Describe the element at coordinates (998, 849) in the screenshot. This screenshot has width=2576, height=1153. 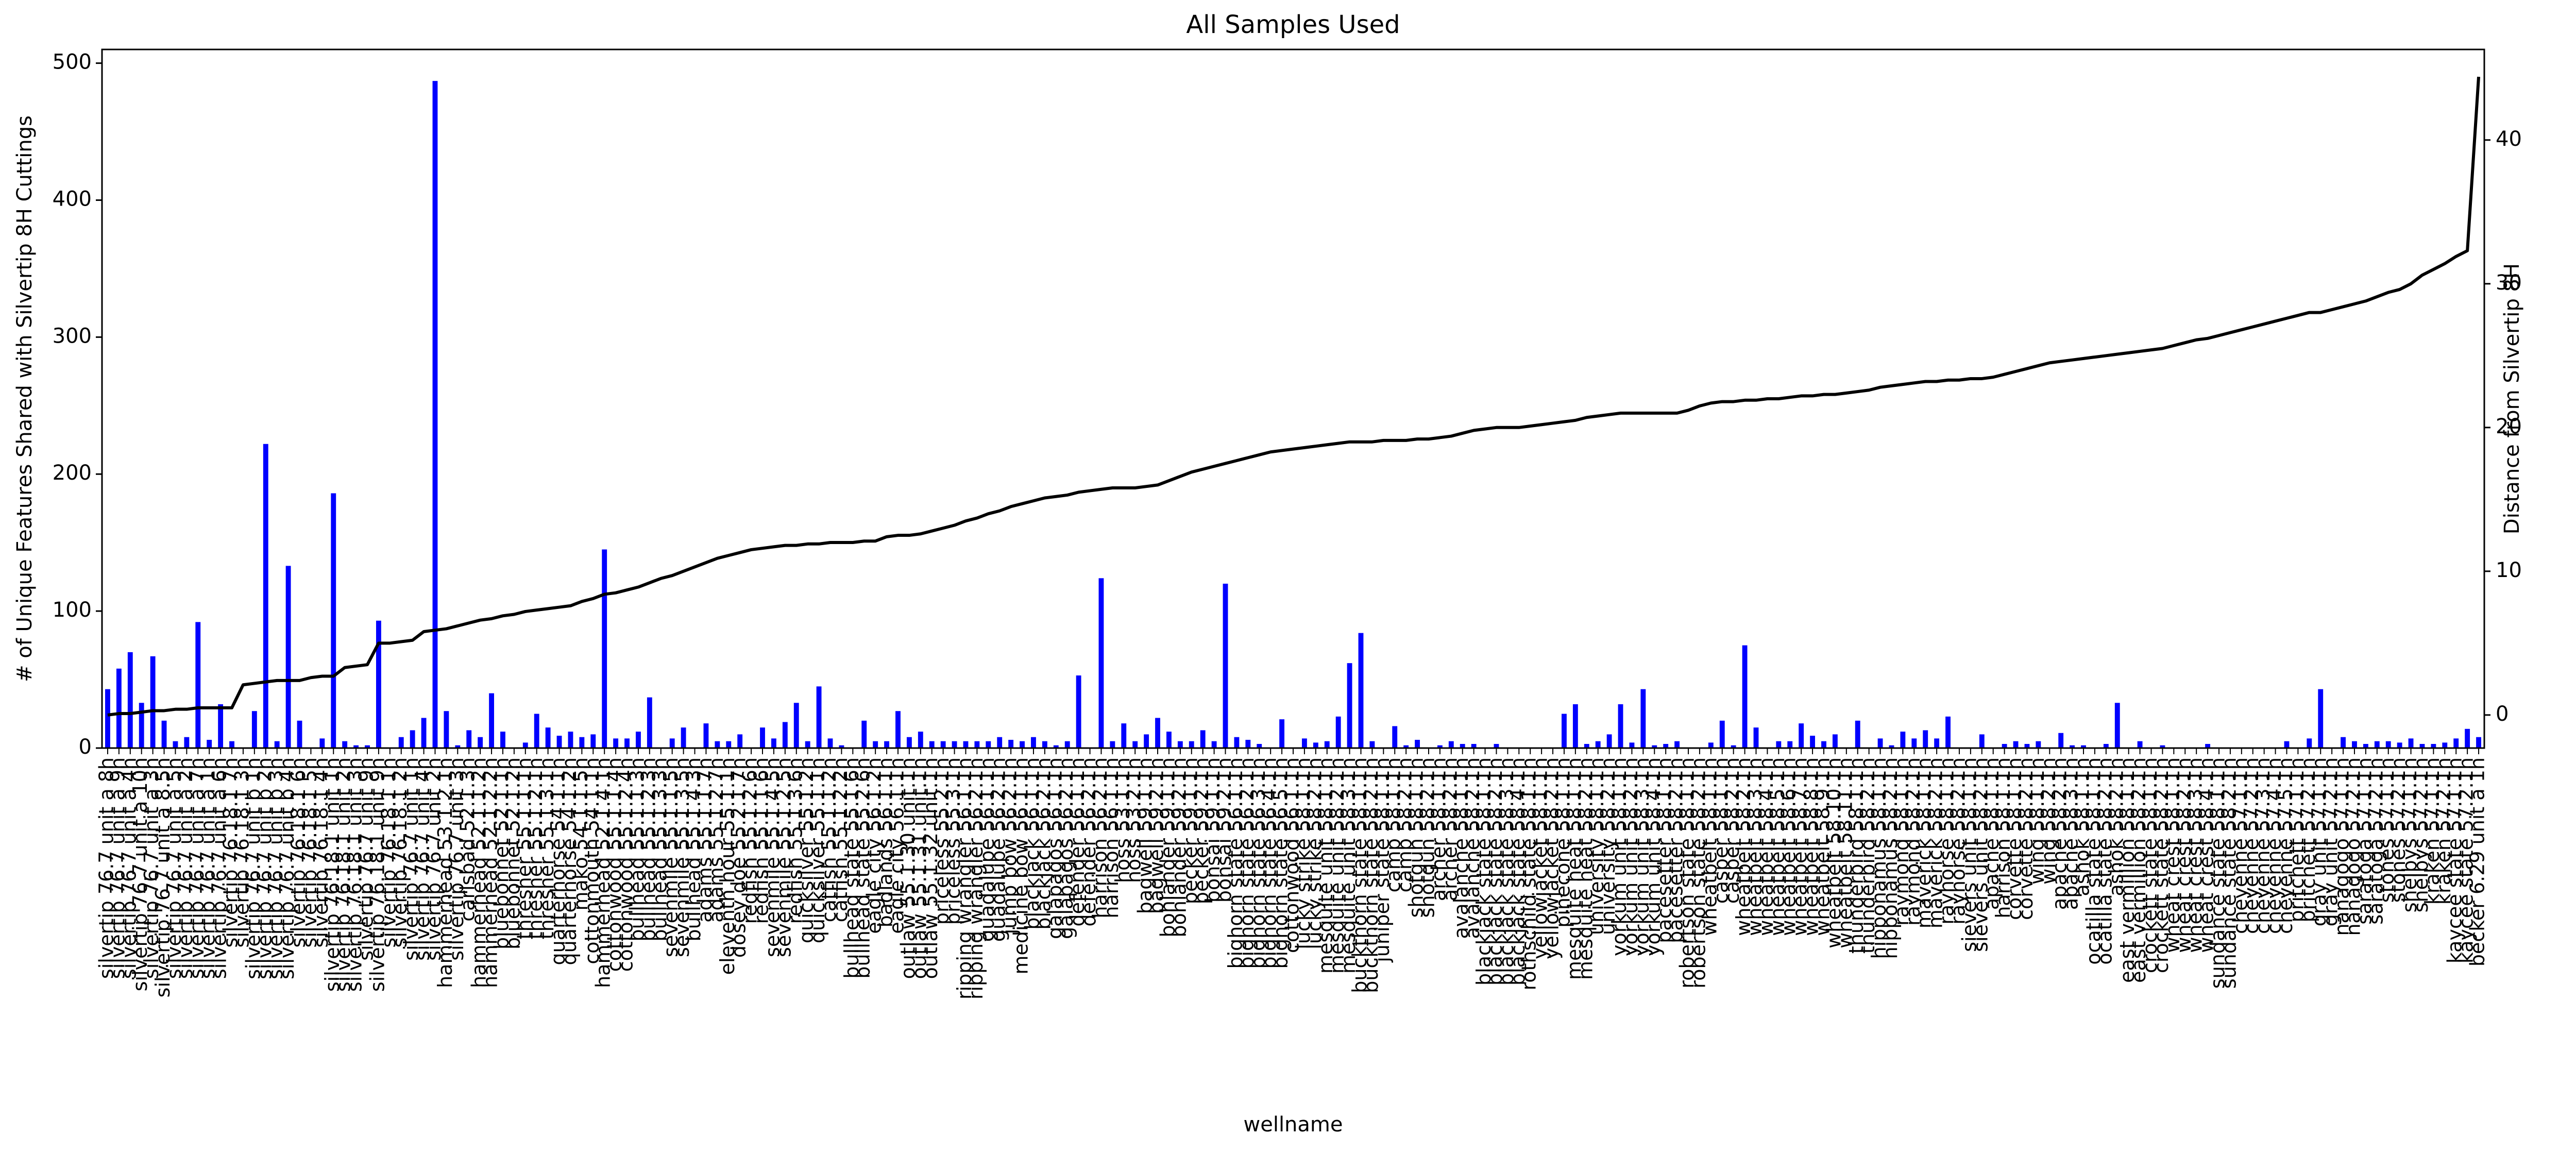
I see `x-tick-label: guadalupe 56.2.1h` at that location.